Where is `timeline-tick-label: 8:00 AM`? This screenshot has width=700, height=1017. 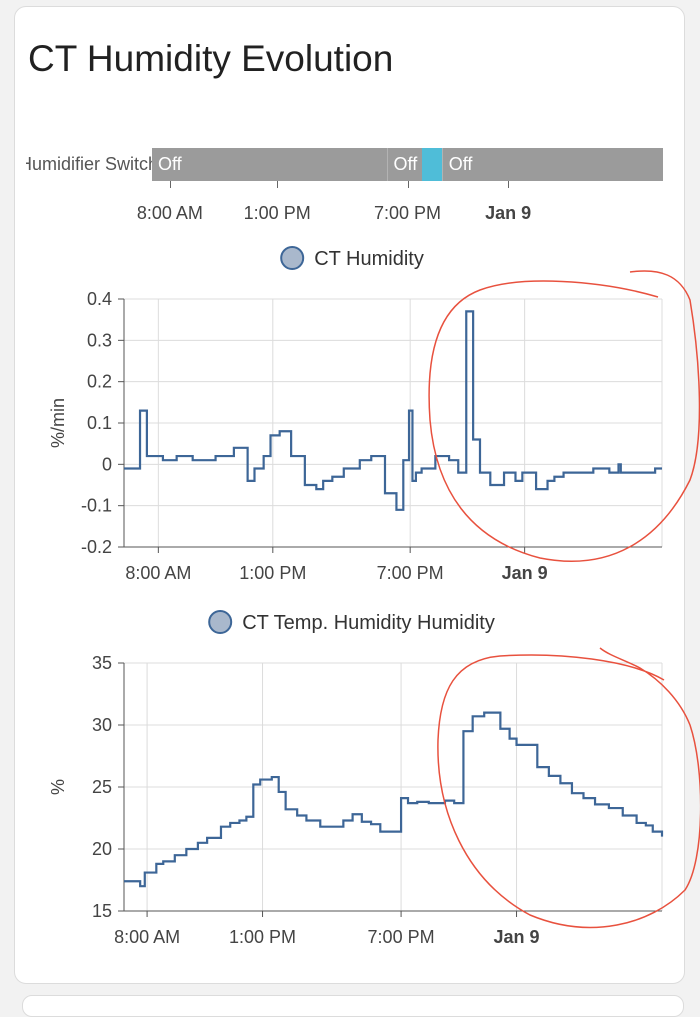 timeline-tick-label: 8:00 AM is located at coordinates (170, 213).